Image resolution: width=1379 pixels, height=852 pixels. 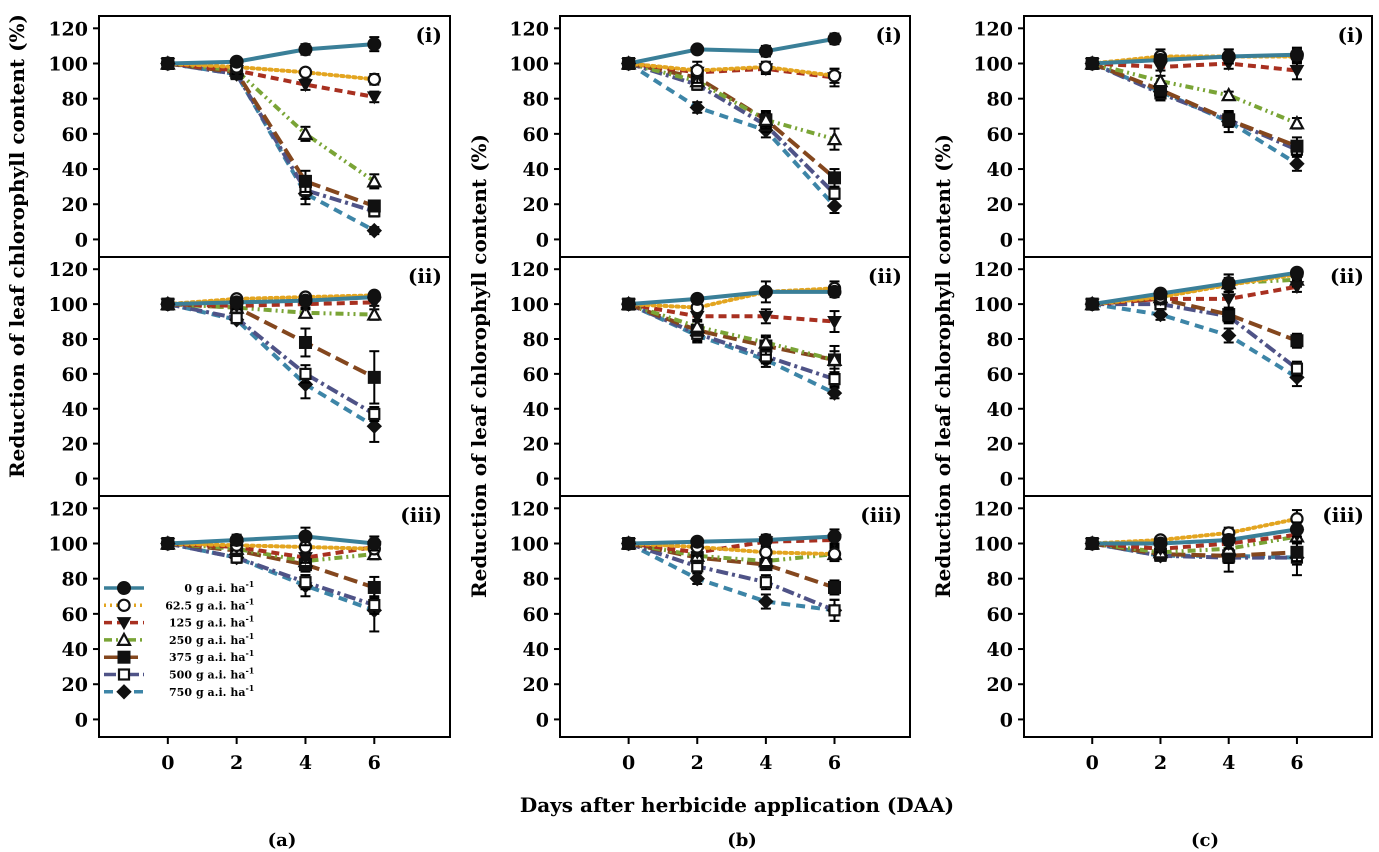 I want to click on legend-item-4: 375 g a.i. ha-1, so click(x=179, y=656).